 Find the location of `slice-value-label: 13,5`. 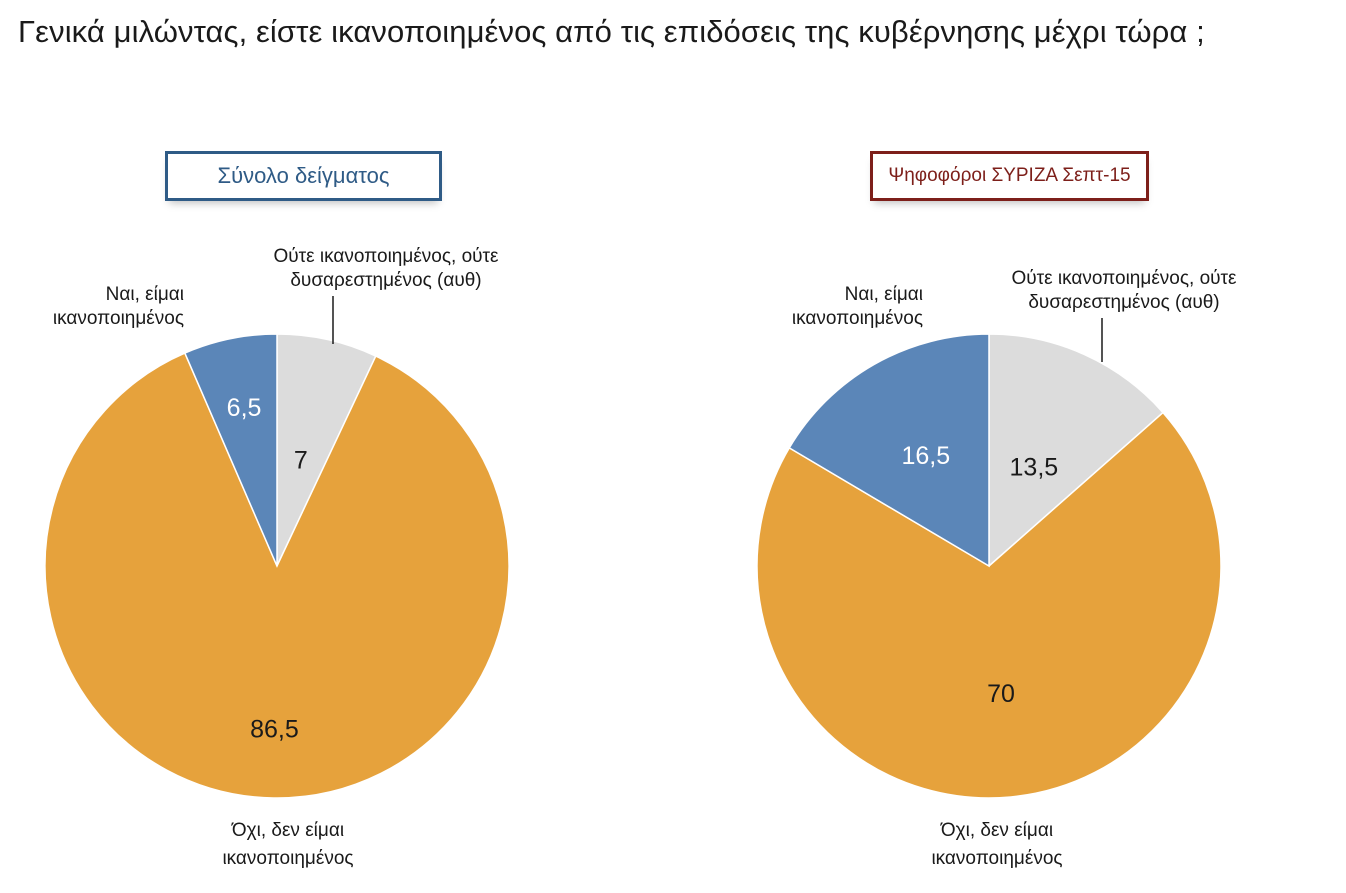

slice-value-label: 13,5 is located at coordinates (1034, 468).